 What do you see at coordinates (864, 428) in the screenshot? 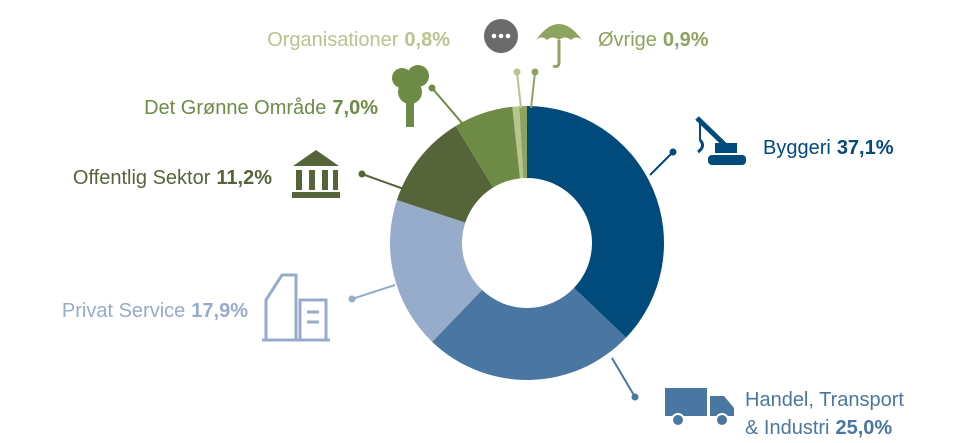
I see `value-label: 25,0%` at bounding box center [864, 428].